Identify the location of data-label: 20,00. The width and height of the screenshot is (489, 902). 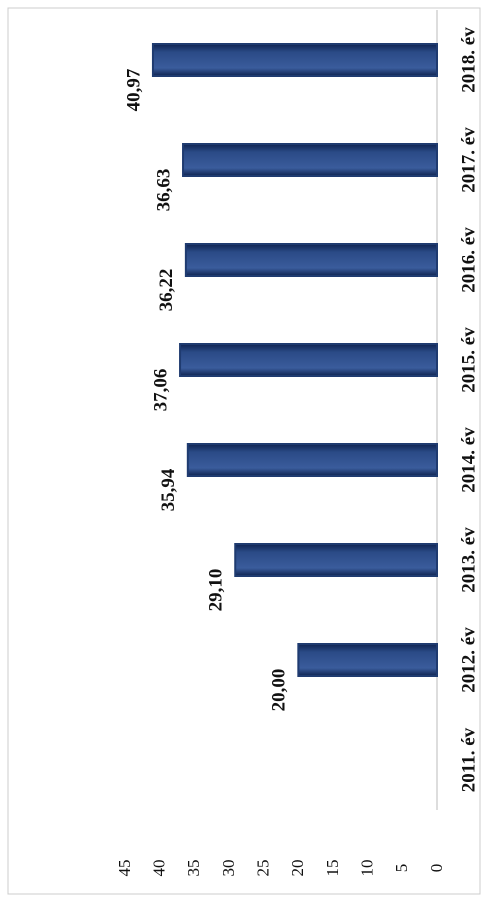
(279, 690).